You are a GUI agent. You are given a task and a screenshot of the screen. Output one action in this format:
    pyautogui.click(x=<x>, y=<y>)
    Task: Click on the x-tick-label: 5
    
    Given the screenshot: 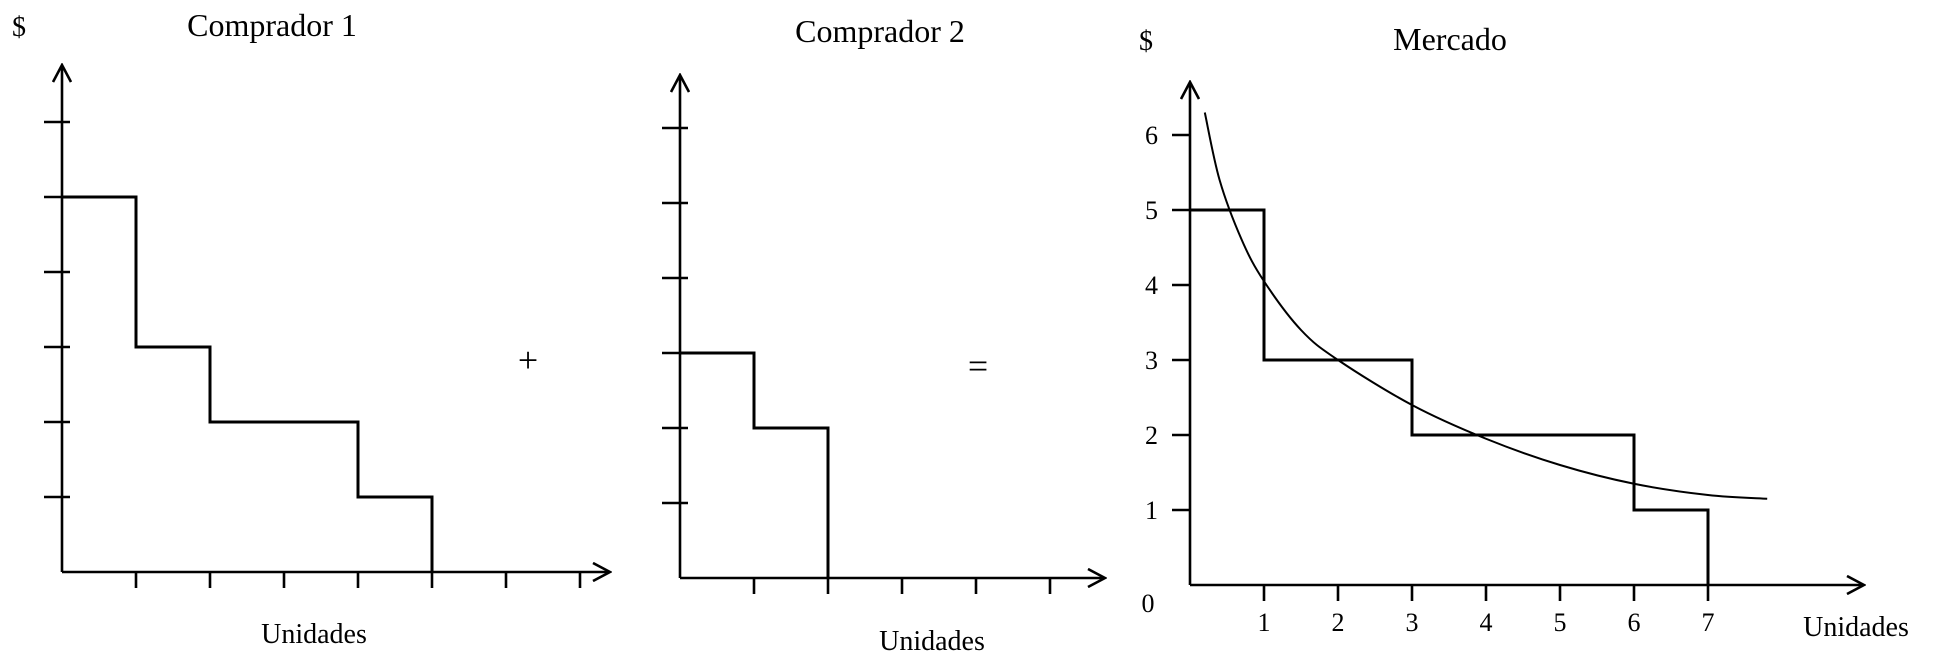 What is the action you would take?
    pyautogui.click(x=1560, y=622)
    